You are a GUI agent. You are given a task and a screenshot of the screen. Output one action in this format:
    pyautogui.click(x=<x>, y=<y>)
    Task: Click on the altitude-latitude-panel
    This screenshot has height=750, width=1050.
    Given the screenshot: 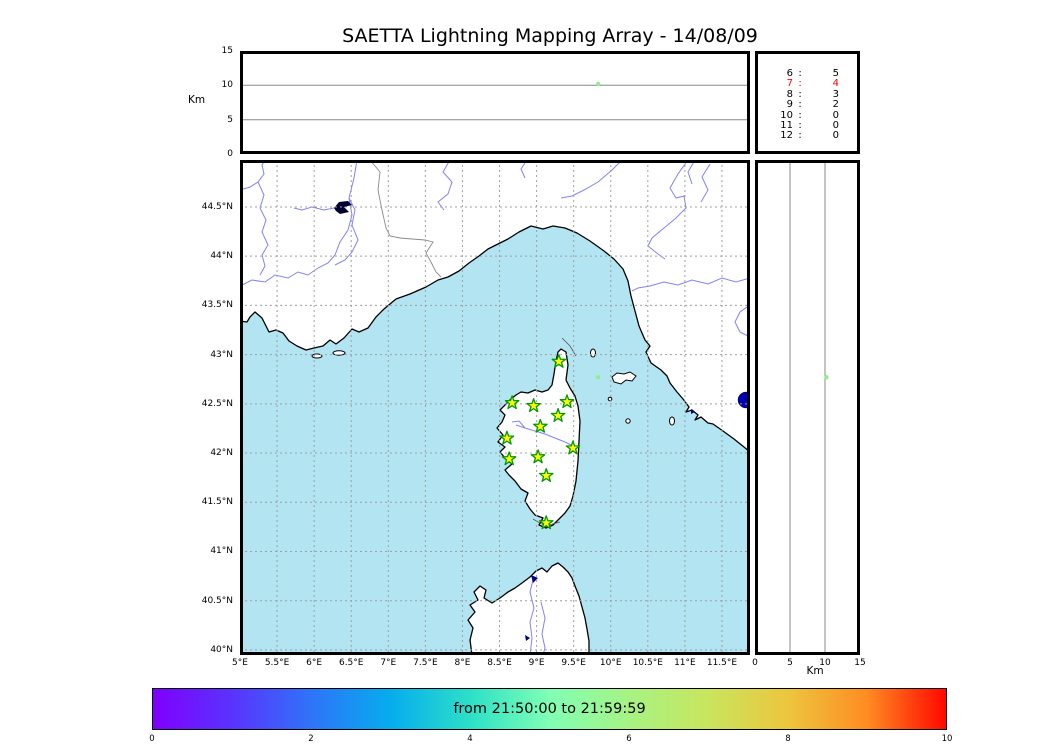 What is the action you would take?
    pyautogui.click(x=807, y=407)
    